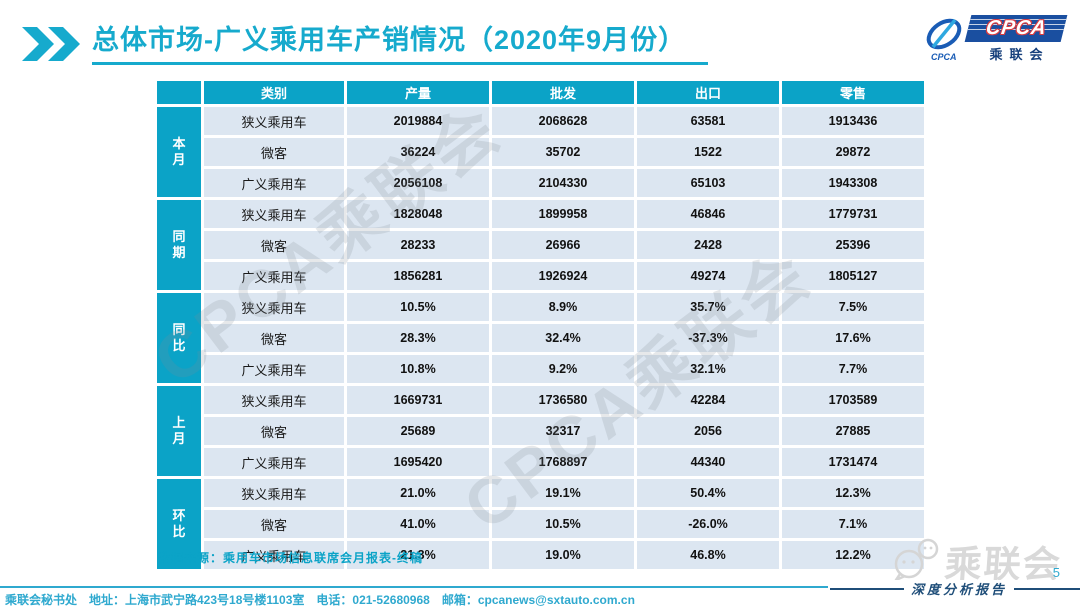 The image size is (1080, 608). I want to click on table-row: 广义乘用车 10.8% 9.2% 32.1% 7.7%, so click(540, 369).